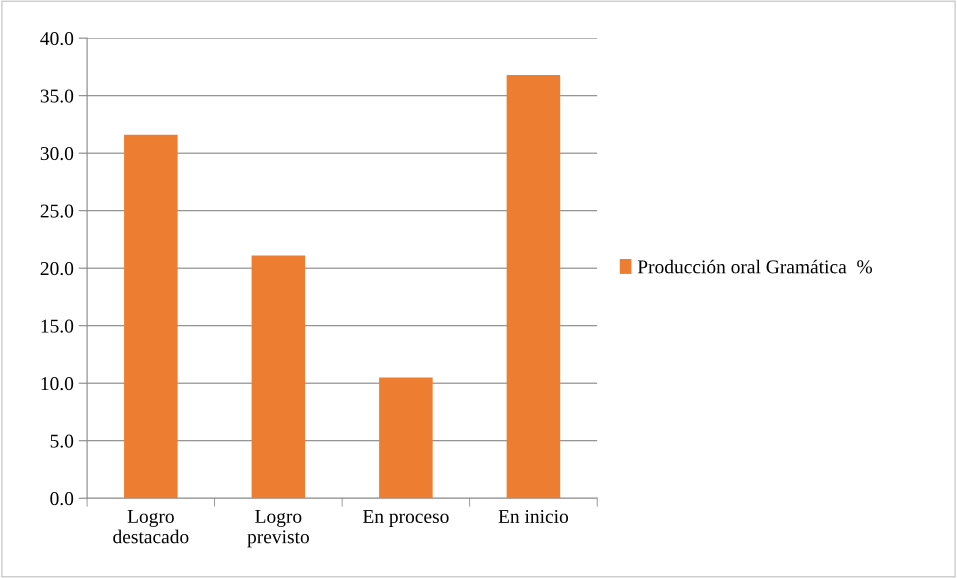 The height and width of the screenshot is (578, 957). I want to click on x-tick-label: En inicio, so click(533, 517).